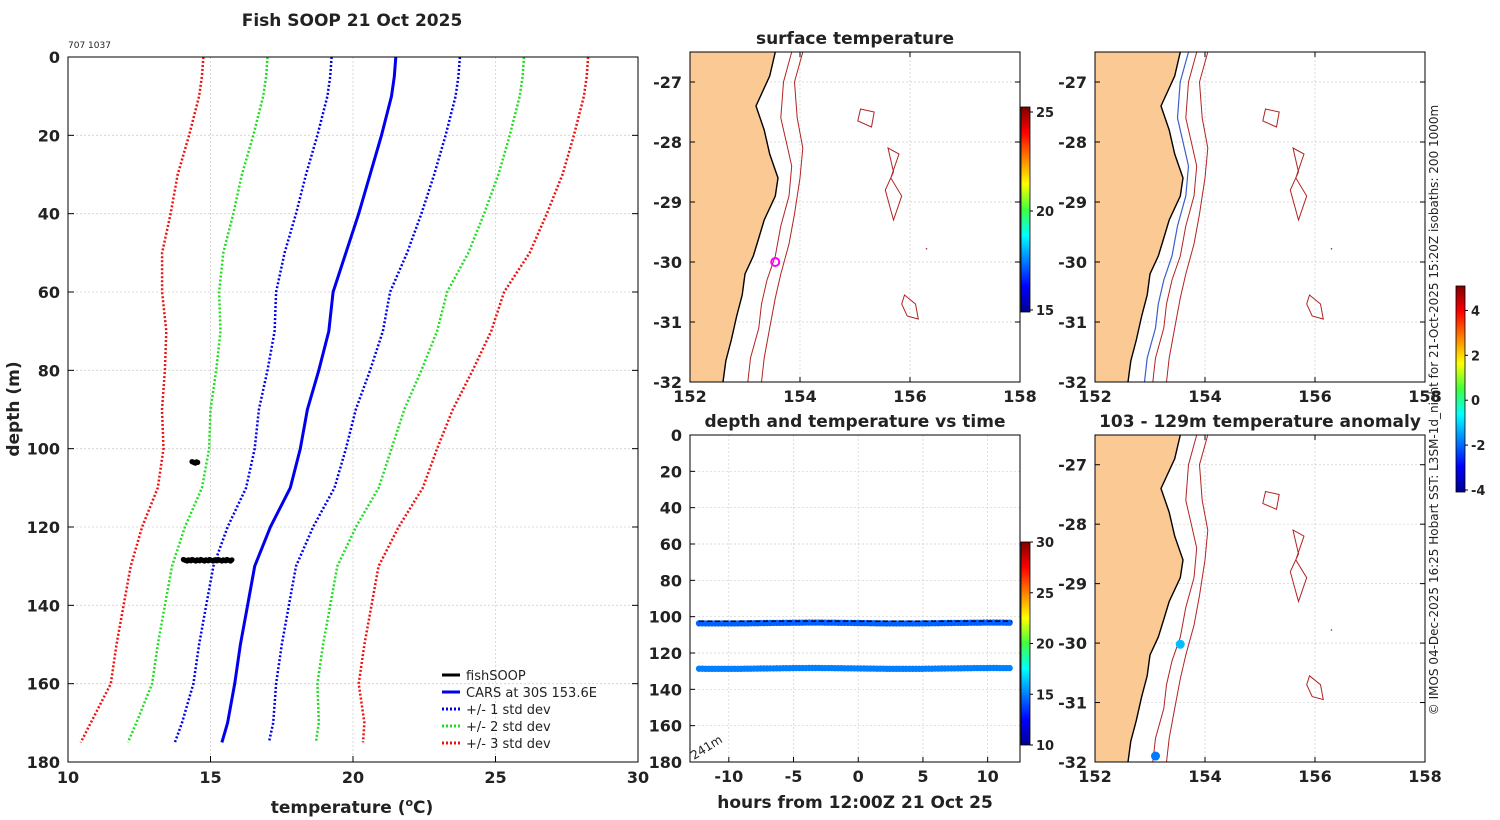  What do you see at coordinates (665, 653) in the screenshot?
I see `time-ytick-label: 120` at bounding box center [665, 653].